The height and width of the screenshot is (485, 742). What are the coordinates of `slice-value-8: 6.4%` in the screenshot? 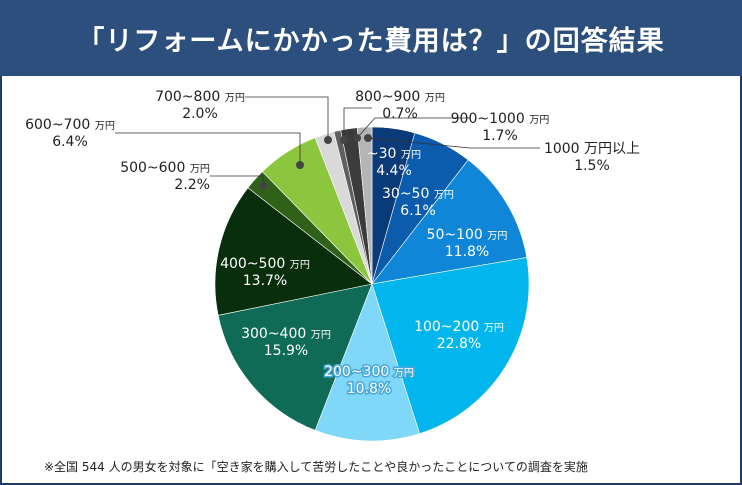 It's located at (70, 142).